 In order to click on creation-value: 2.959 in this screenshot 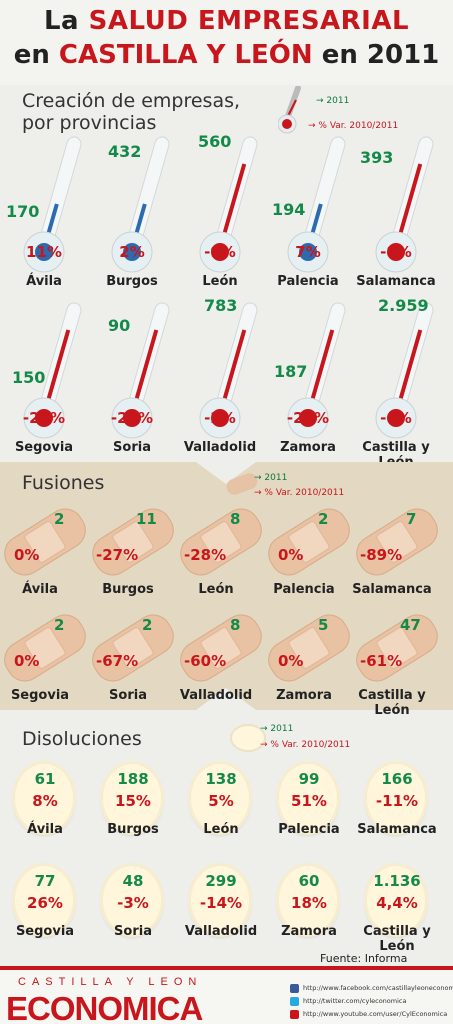, I will do `click(403, 305)`.